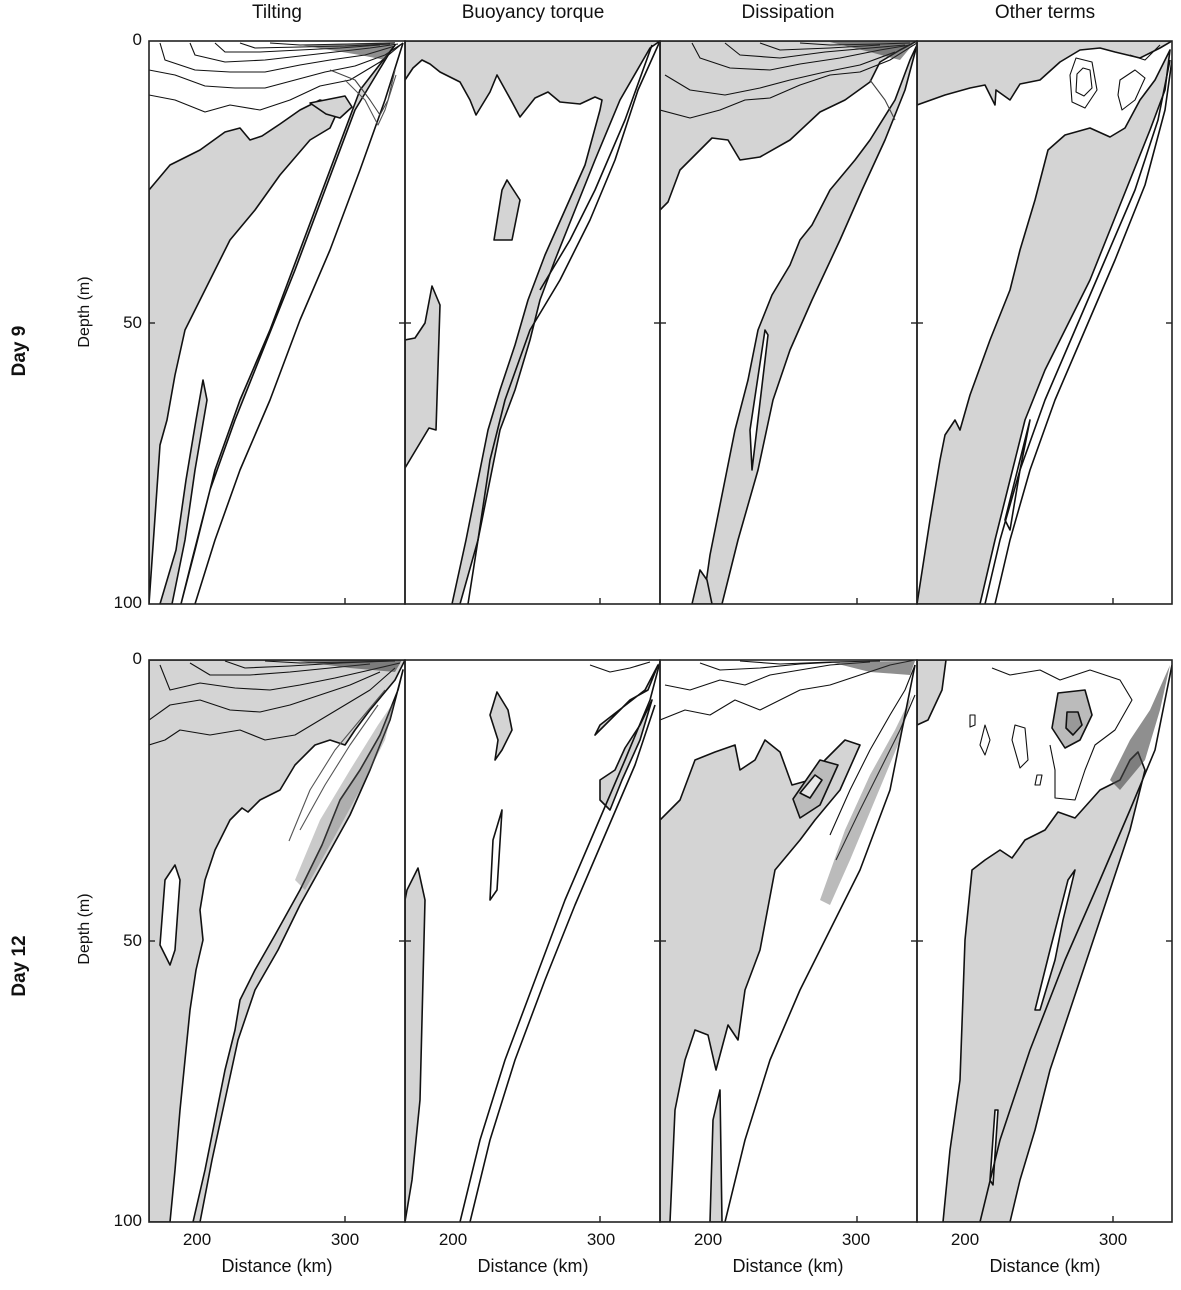 This screenshot has height=1290, width=1181. What do you see at coordinates (788, 322) in the screenshot?
I see `panel-day9-dissipation` at bounding box center [788, 322].